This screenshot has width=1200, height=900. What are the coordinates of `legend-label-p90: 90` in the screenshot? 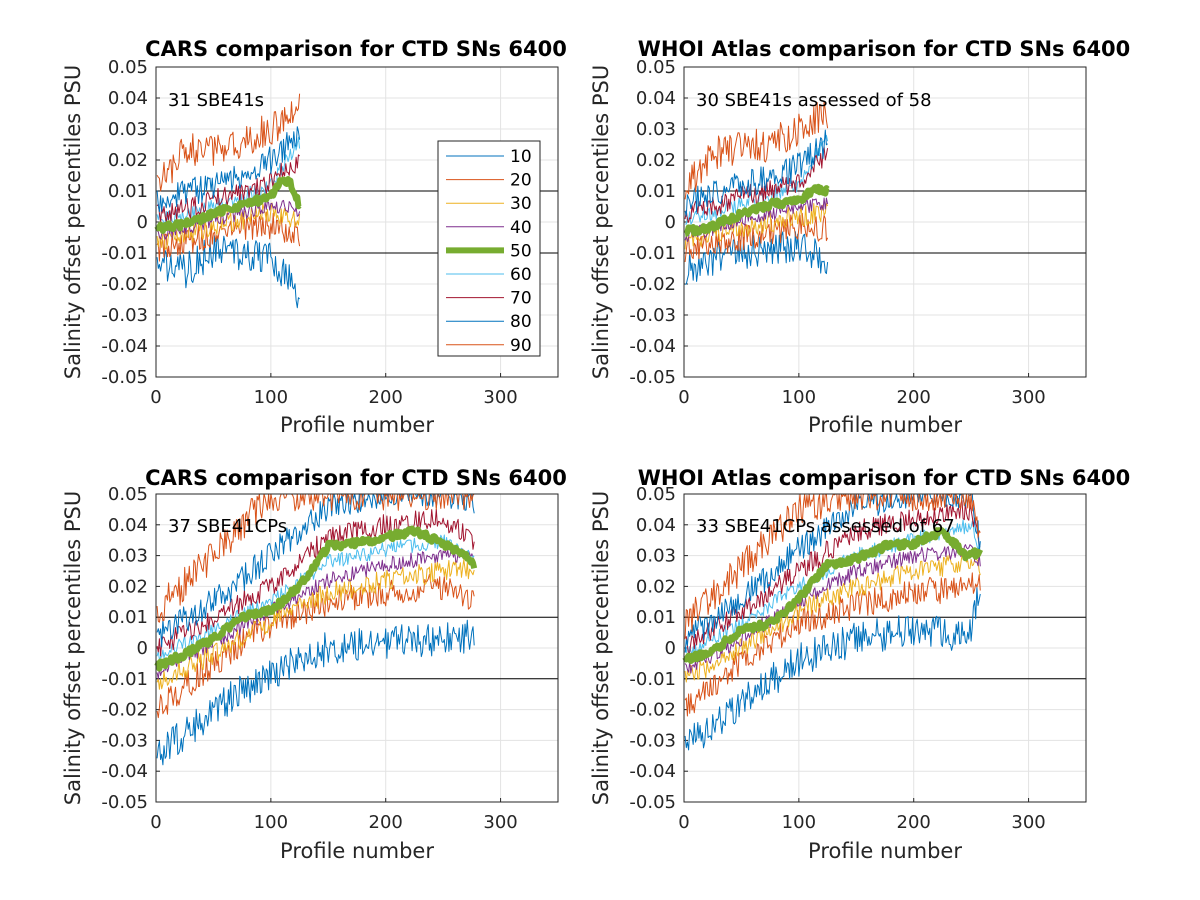 It's located at (521, 346).